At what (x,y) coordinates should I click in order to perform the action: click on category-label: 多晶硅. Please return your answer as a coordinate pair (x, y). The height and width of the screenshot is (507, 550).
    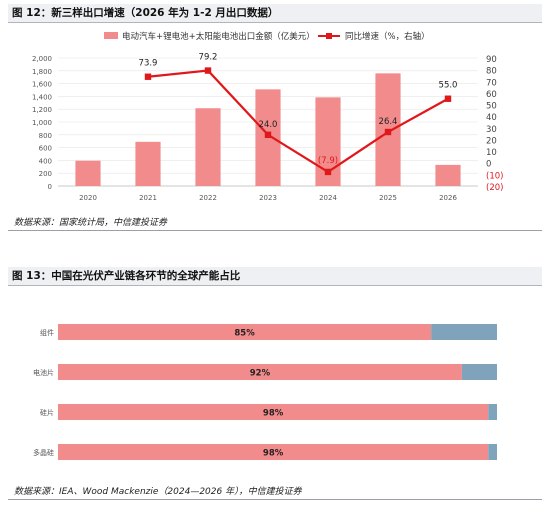
    Looking at the image, I should click on (43, 452).